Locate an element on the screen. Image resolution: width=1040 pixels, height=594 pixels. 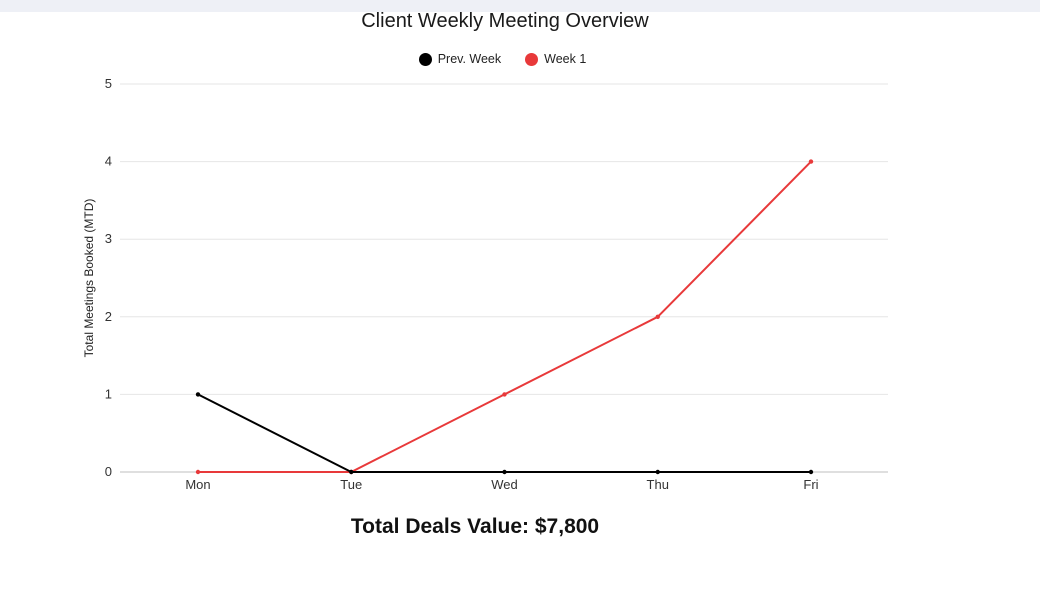
data-point-prev-week-fri is located at coordinates (811, 472).